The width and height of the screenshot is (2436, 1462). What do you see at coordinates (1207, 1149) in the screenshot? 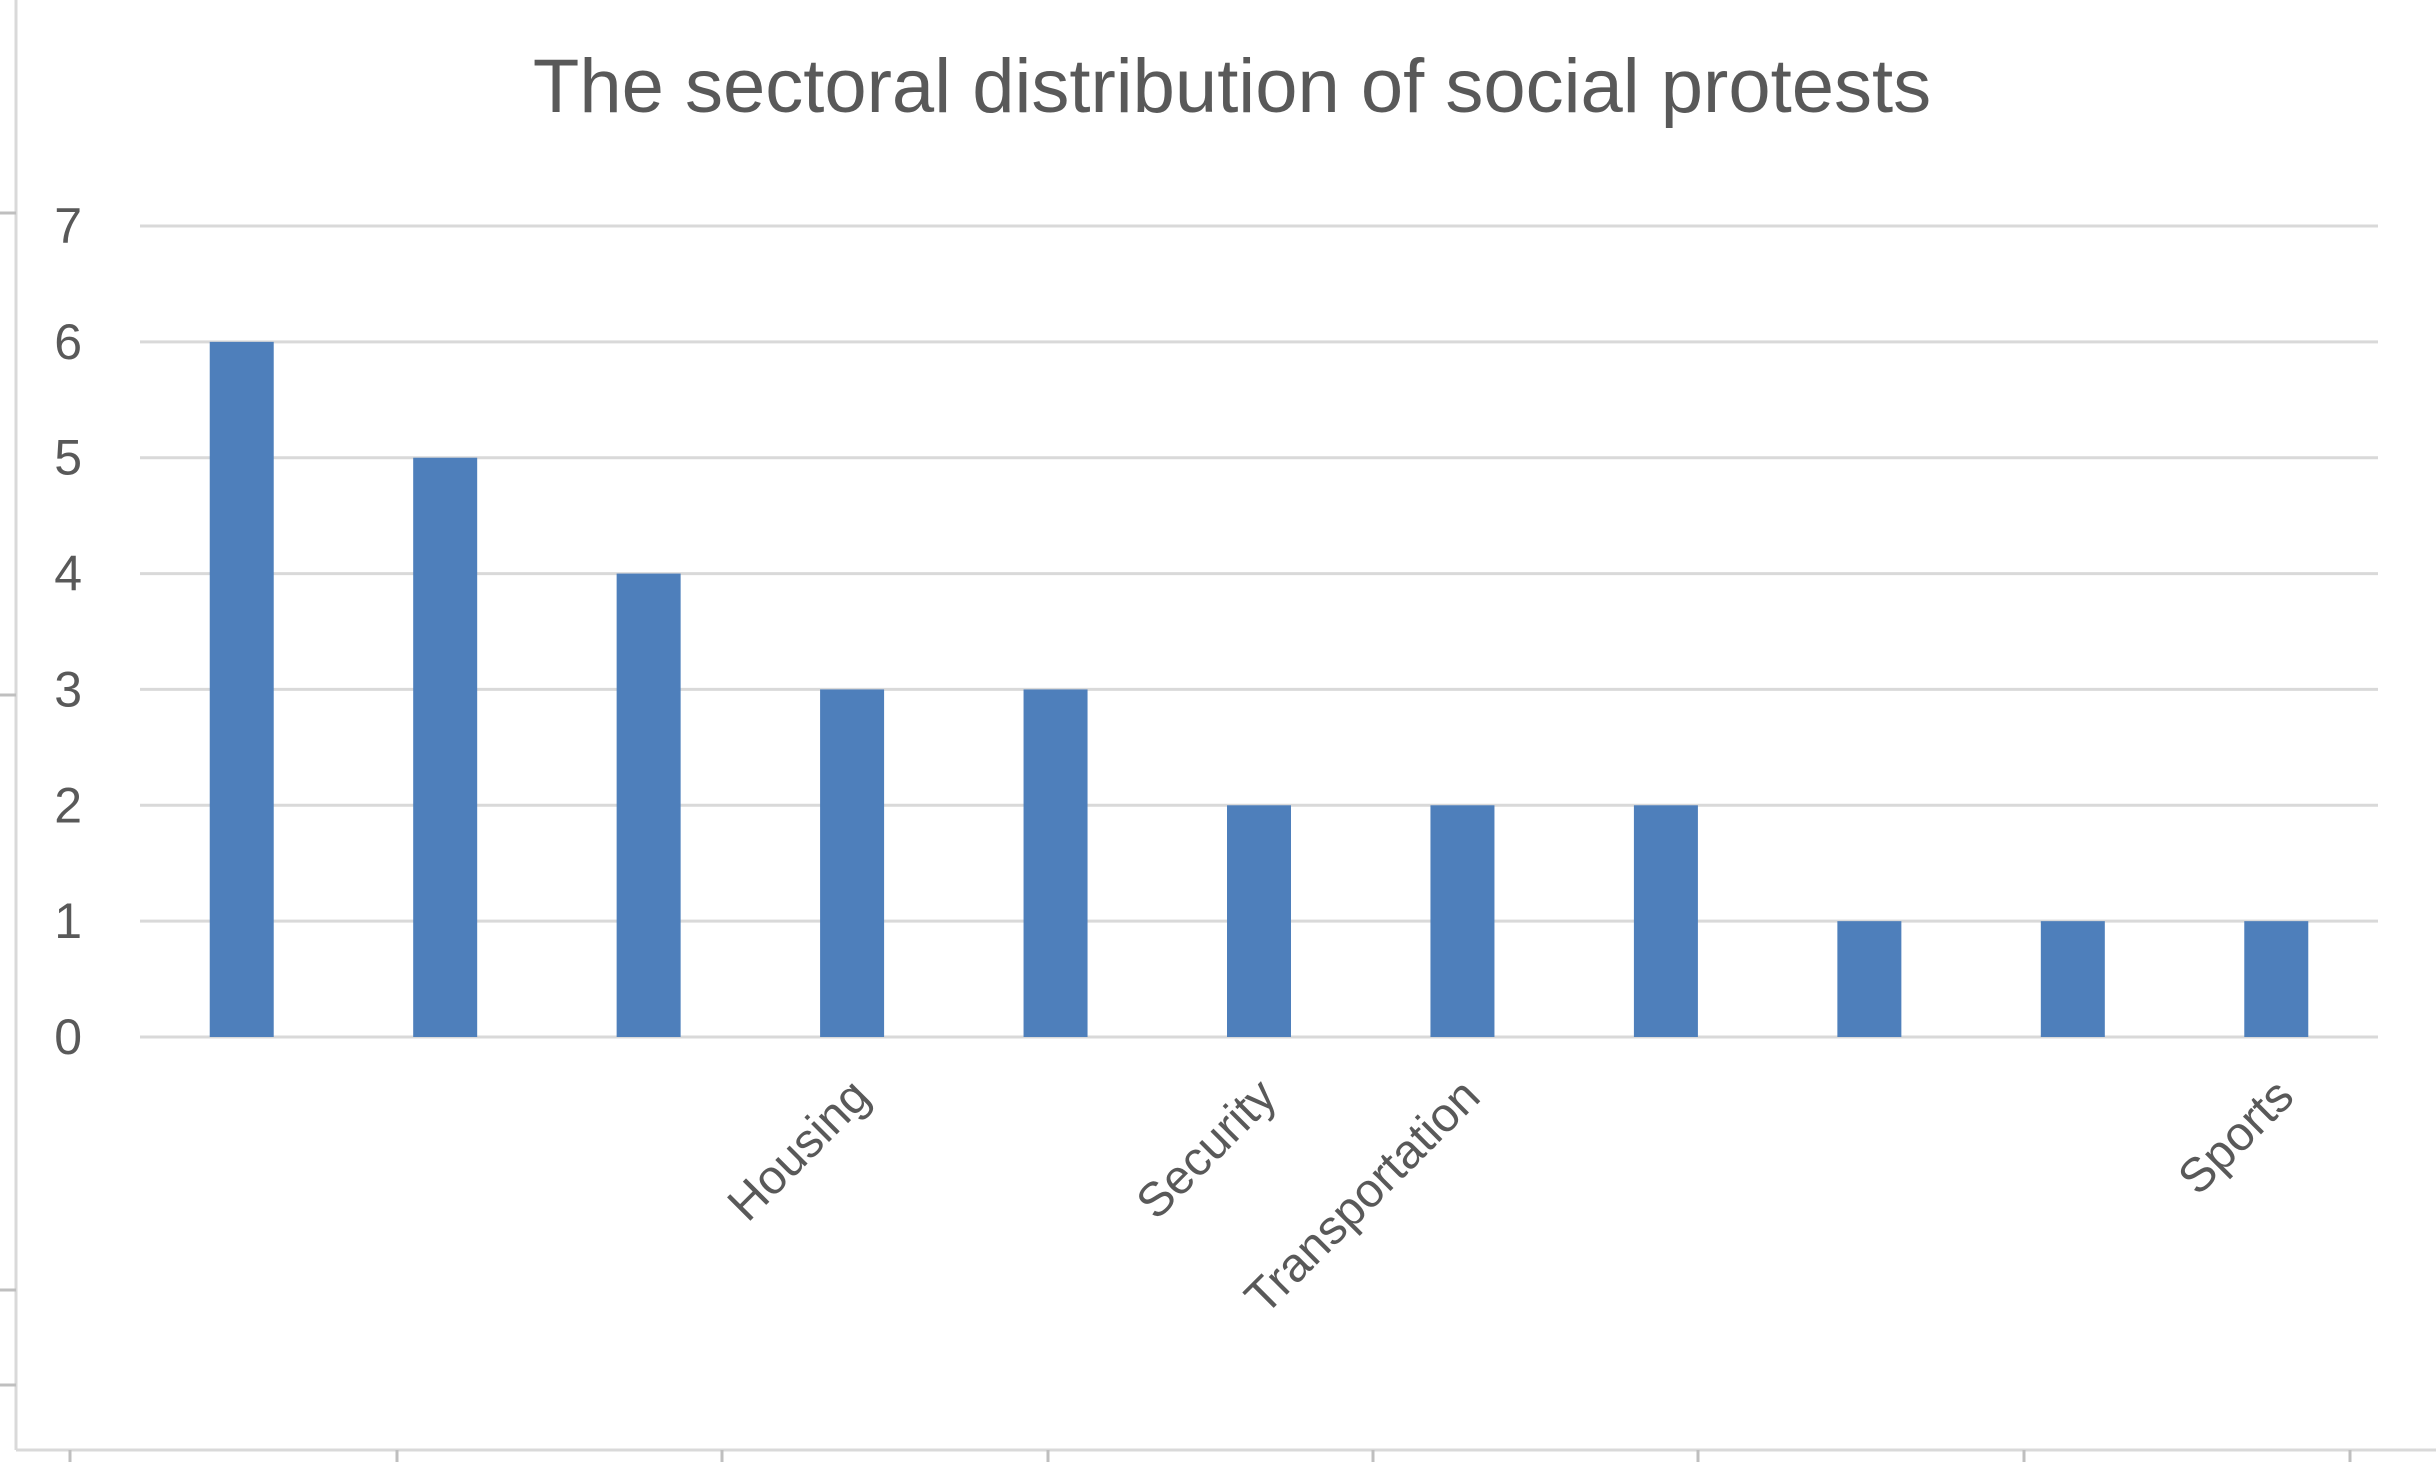
I see `x-tick-label: Security` at bounding box center [1207, 1149].